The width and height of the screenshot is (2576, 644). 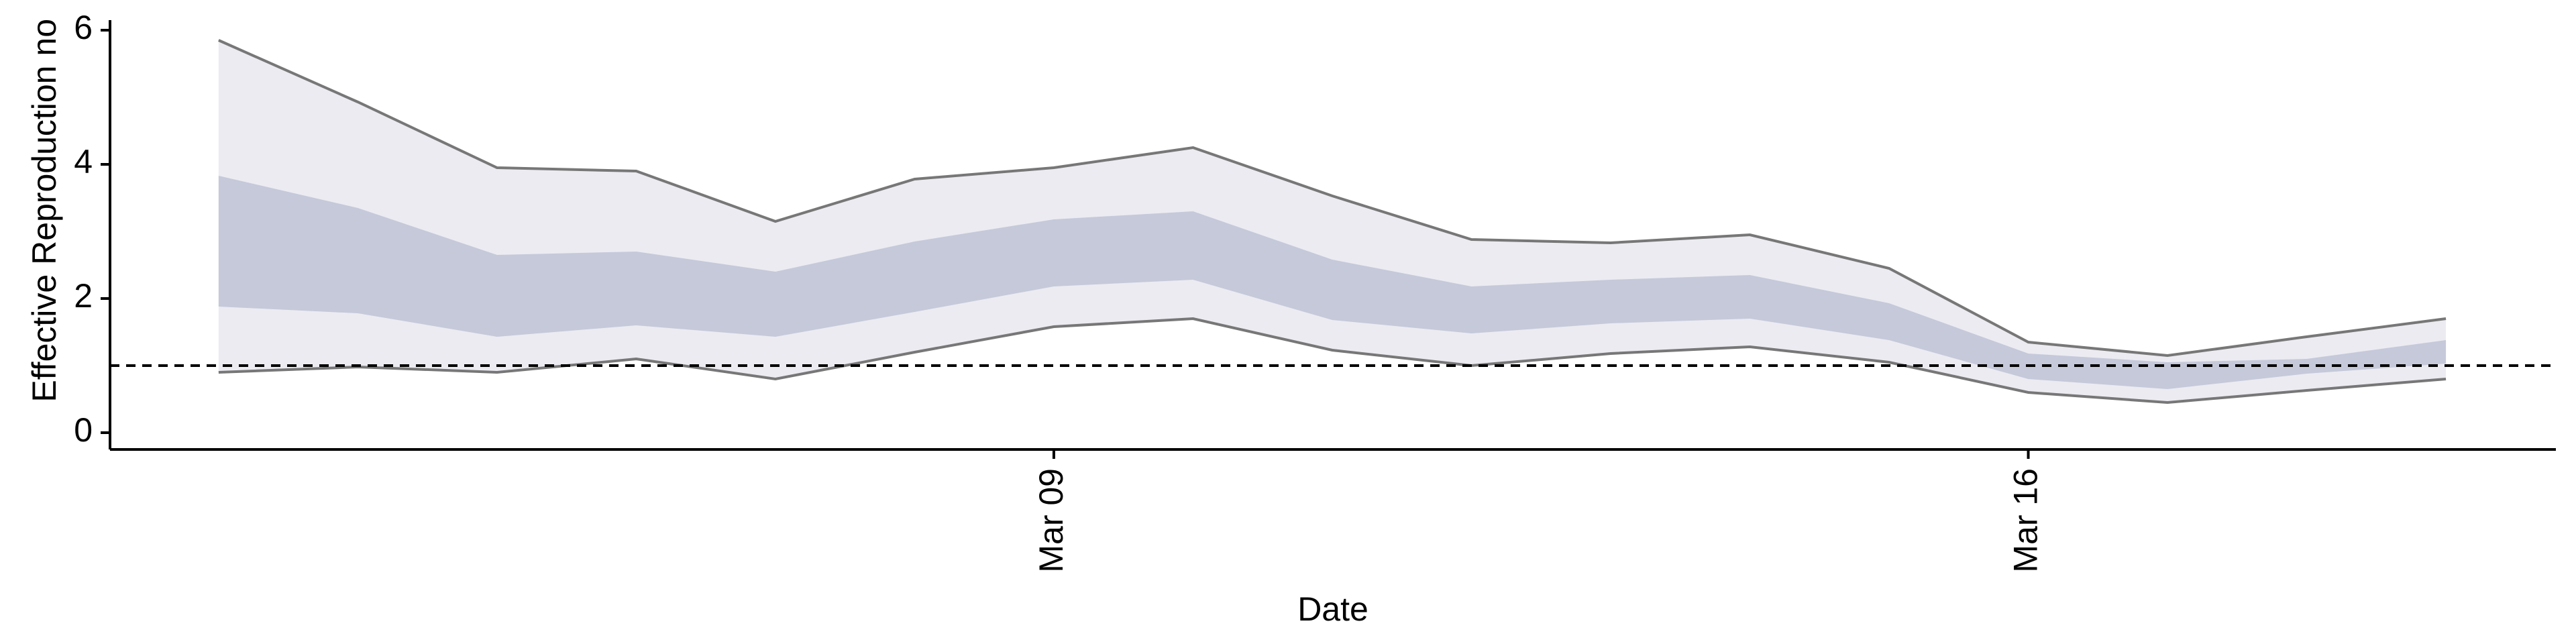 What do you see at coordinates (1051, 520) in the screenshot?
I see `x-tick-label: Mar 09` at bounding box center [1051, 520].